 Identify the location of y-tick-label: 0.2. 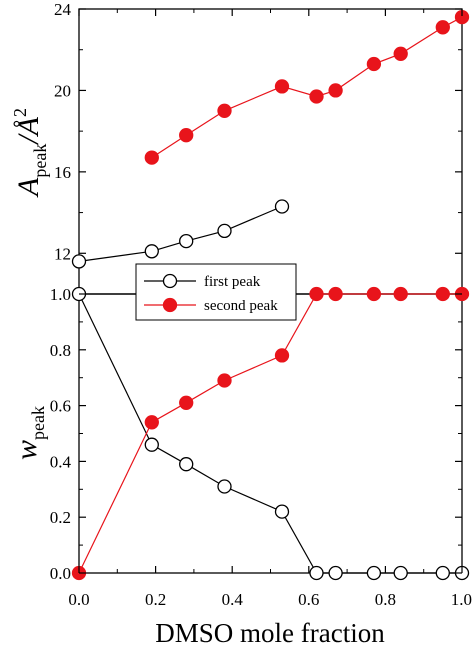
(60, 517).